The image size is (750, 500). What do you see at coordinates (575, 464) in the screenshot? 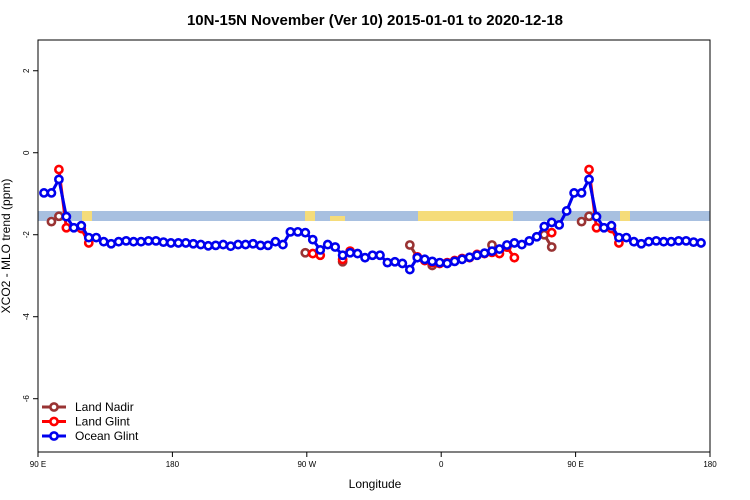
I see `x-tick-label: 90 E` at bounding box center [575, 464].